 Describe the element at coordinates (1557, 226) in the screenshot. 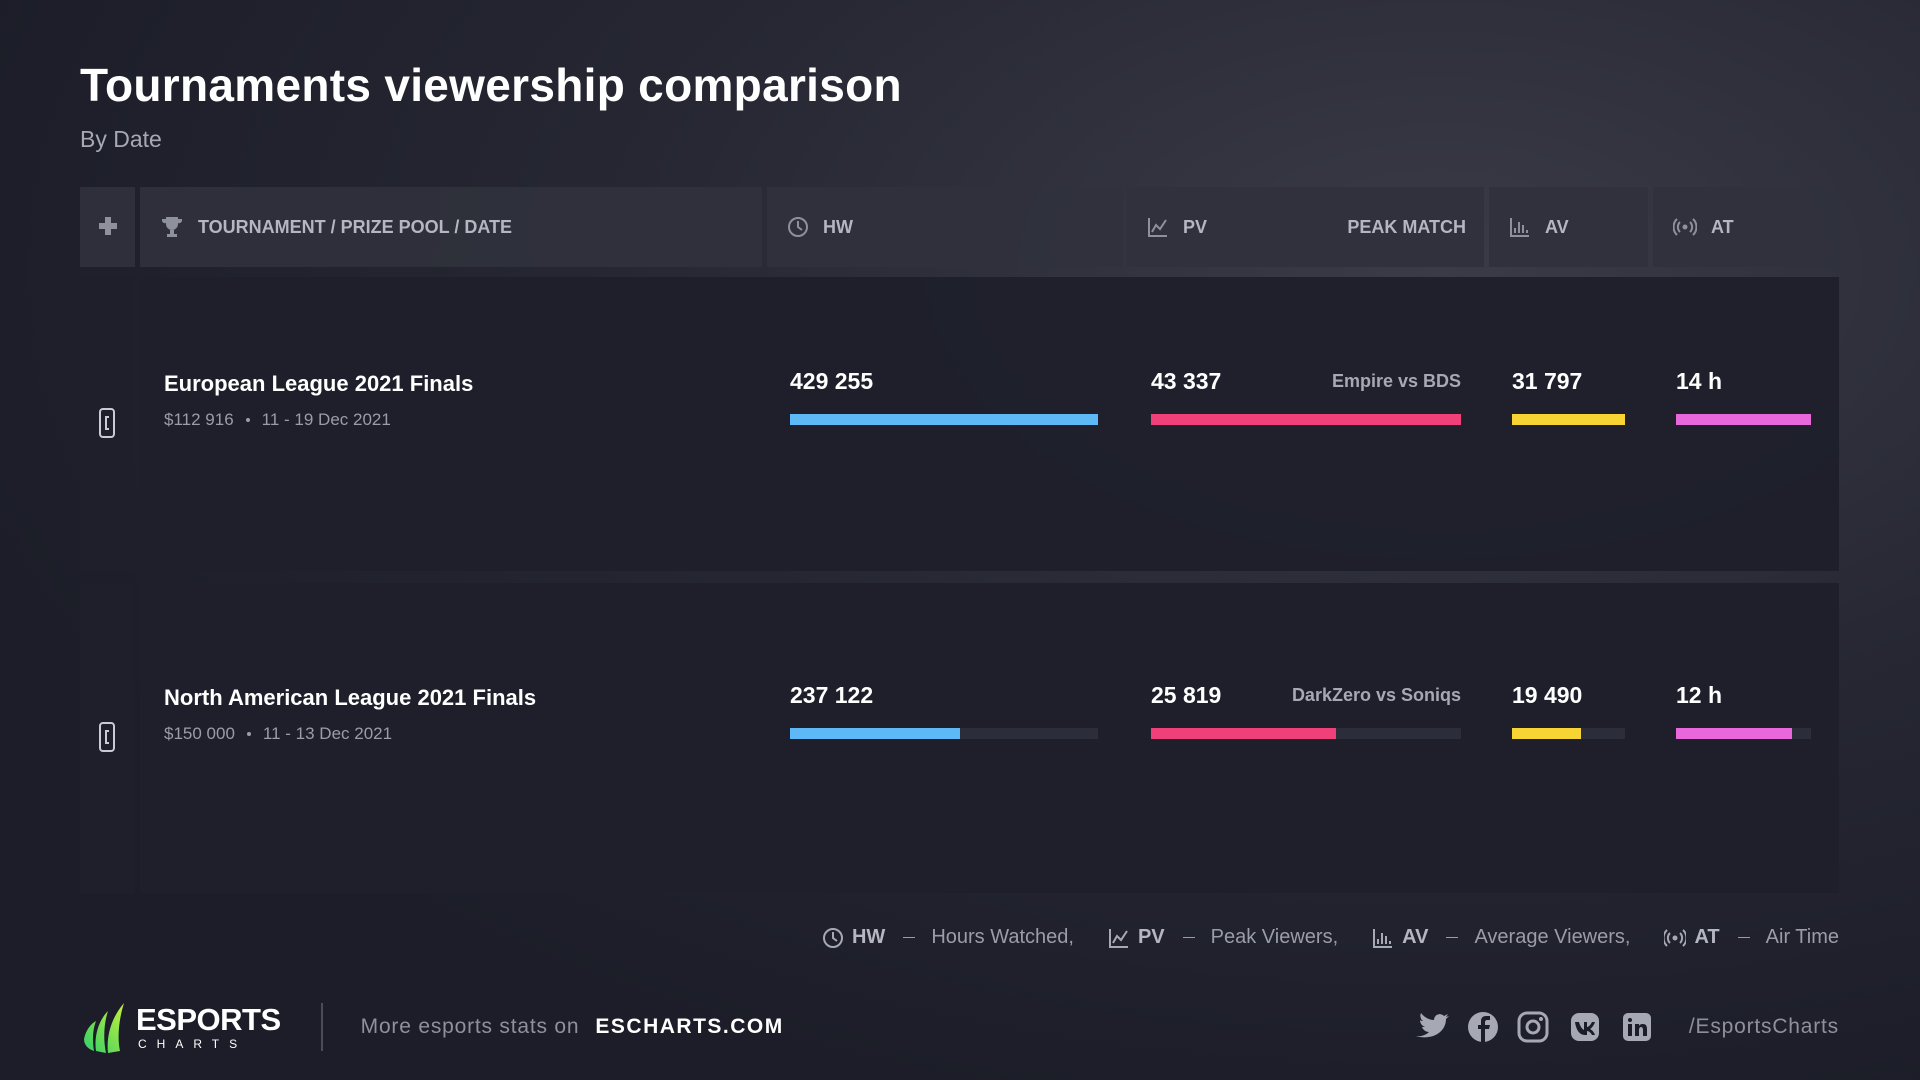

I see `column-label: AV` at that location.